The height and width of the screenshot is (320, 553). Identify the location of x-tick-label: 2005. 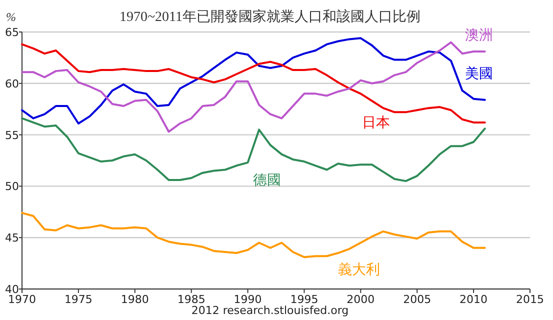
(417, 299).